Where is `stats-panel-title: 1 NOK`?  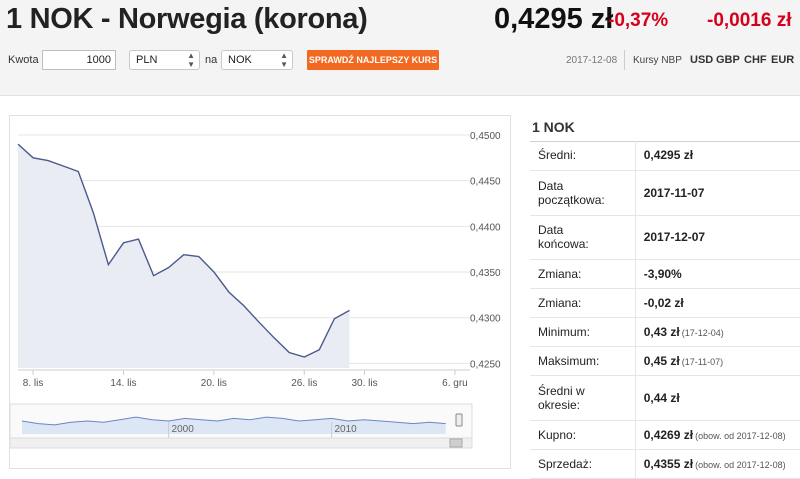 stats-panel-title: 1 NOK is located at coordinates (553, 127).